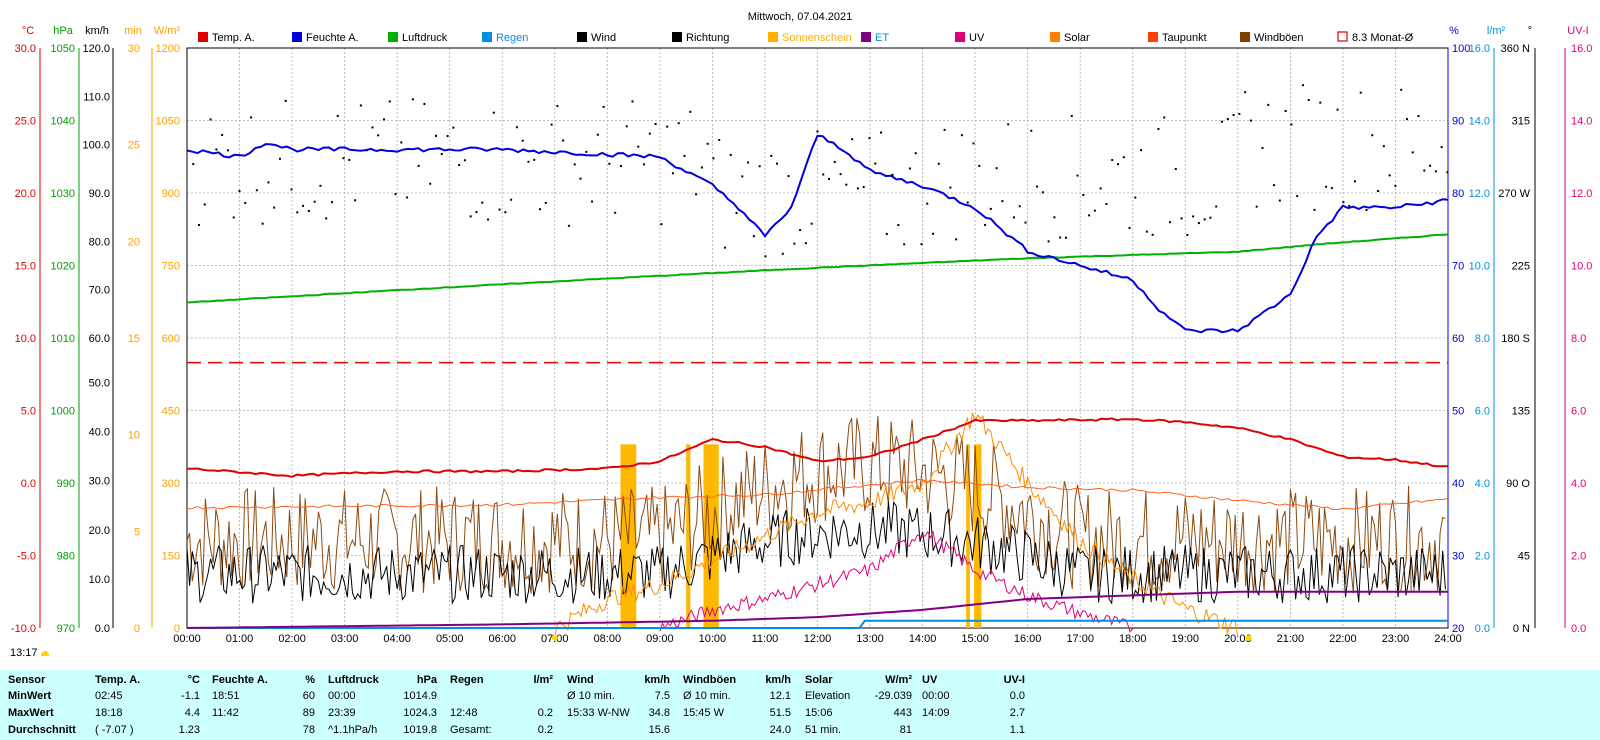 This screenshot has height=740, width=1600. What do you see at coordinates (137, 532) in the screenshot?
I see `sun-tick: 5` at bounding box center [137, 532].